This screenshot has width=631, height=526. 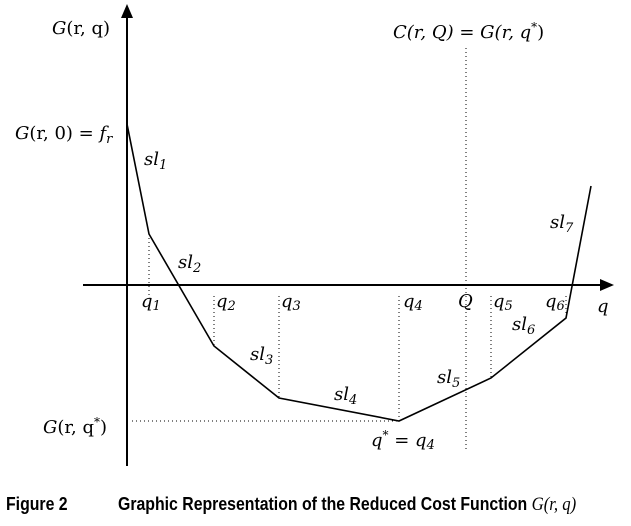 What do you see at coordinates (562, 224) in the screenshot?
I see `slope-label: sl7` at bounding box center [562, 224].